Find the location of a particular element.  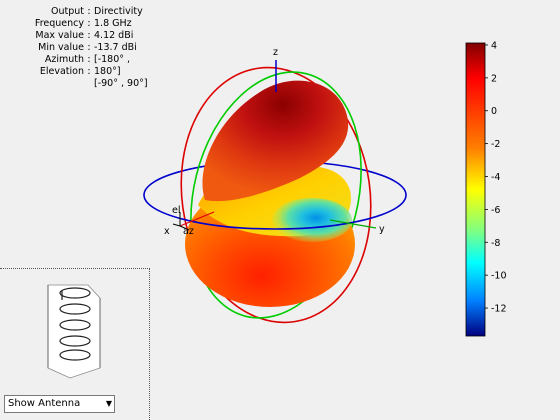

info-row-max-value: Max value : 4.12 dBi is located at coordinates (76, 36).